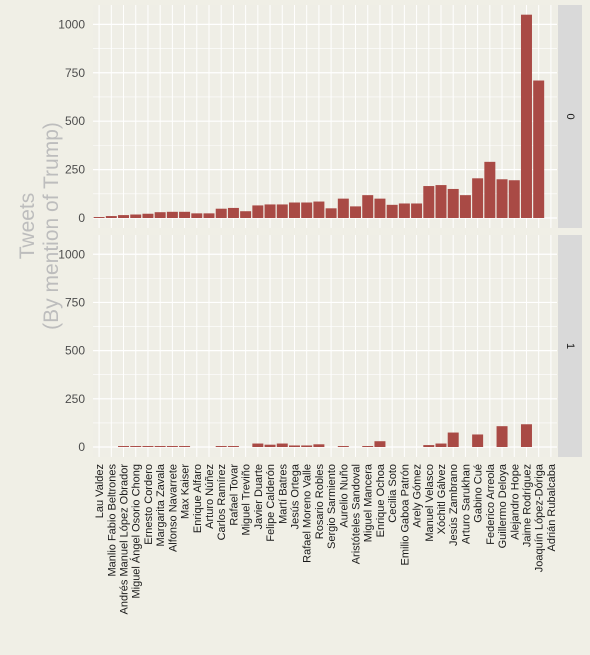 The width and height of the screenshot is (590, 655). Describe the element at coordinates (332, 506) in the screenshot. I see `x-tick-label: Sergio Sarmiento` at that location.